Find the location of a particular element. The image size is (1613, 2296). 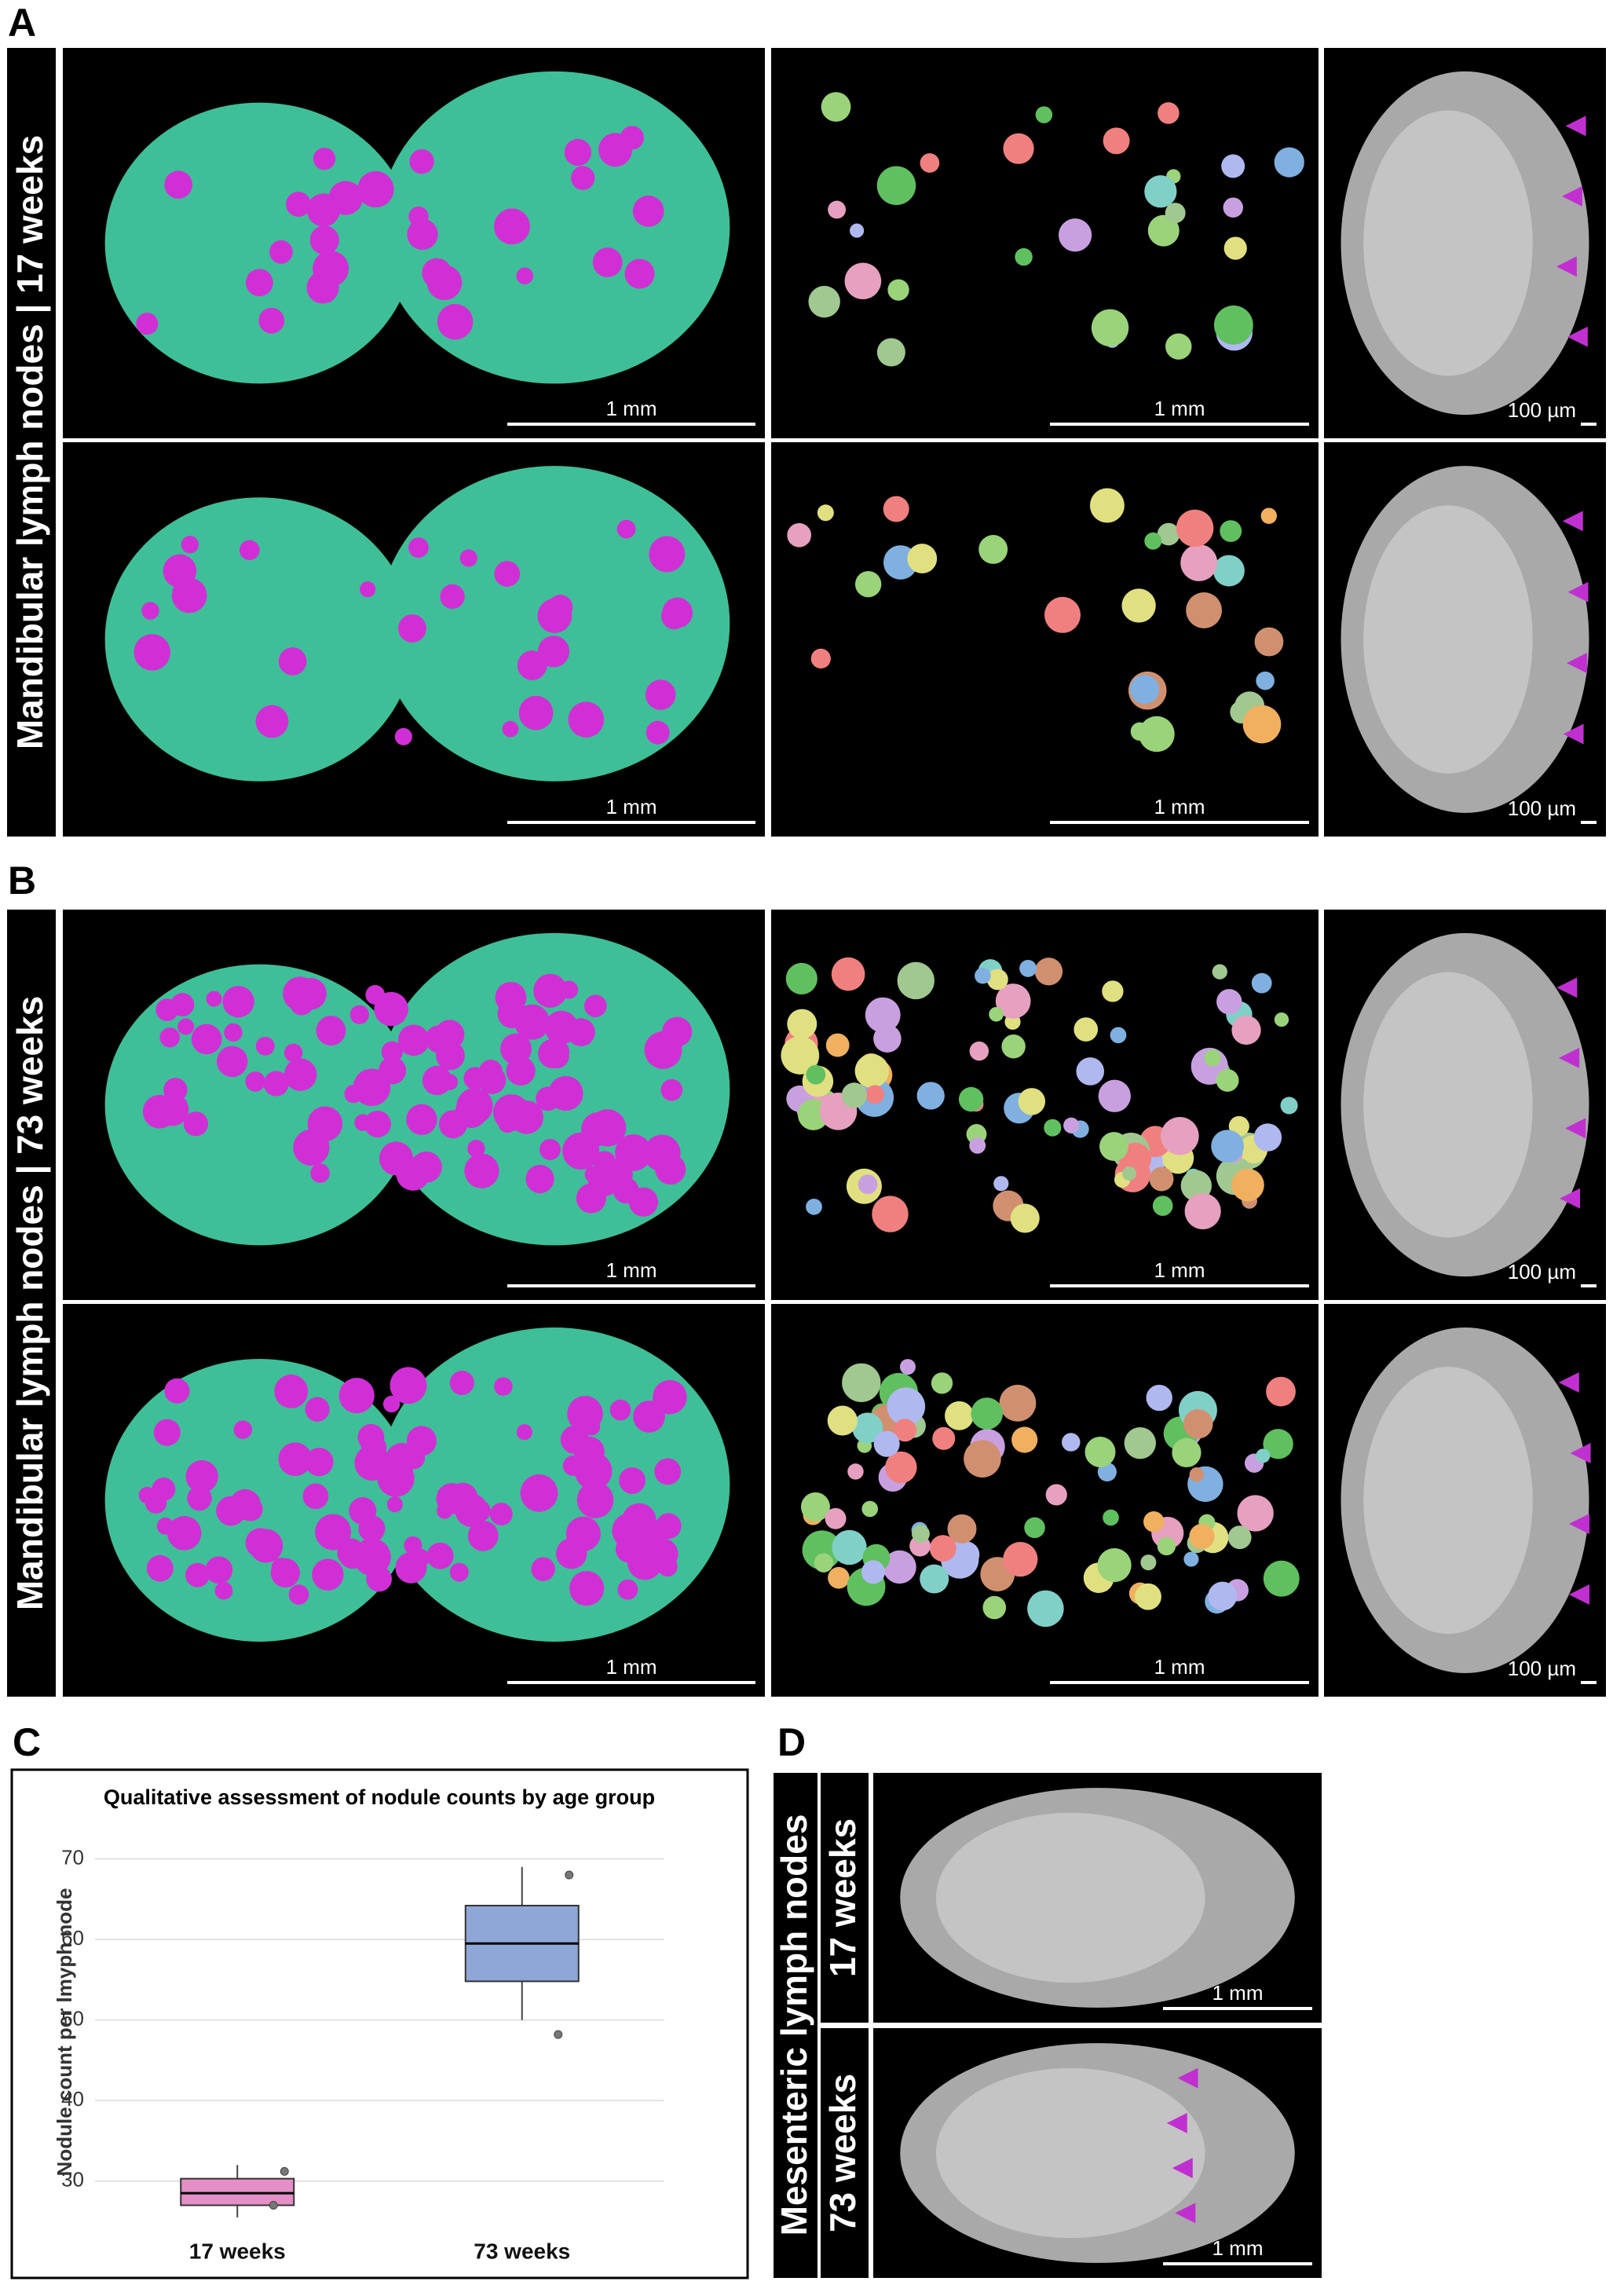

box is located at coordinates (237, 2191).